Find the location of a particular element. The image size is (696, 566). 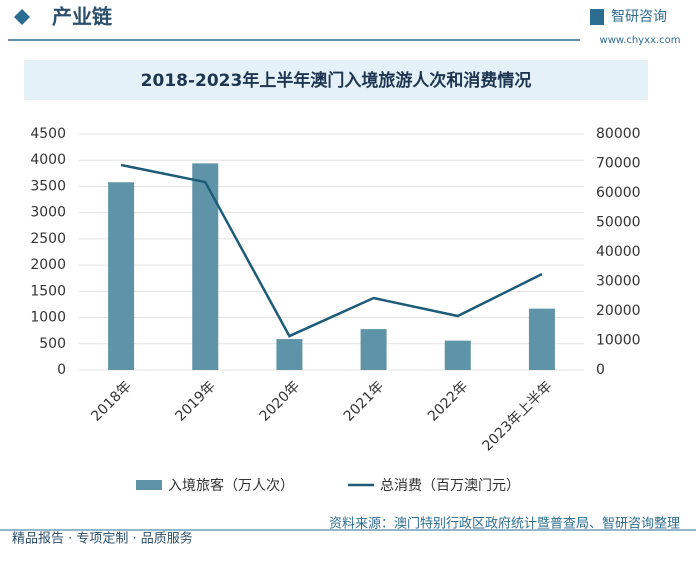

legend-swatch is located at coordinates (149, 485).